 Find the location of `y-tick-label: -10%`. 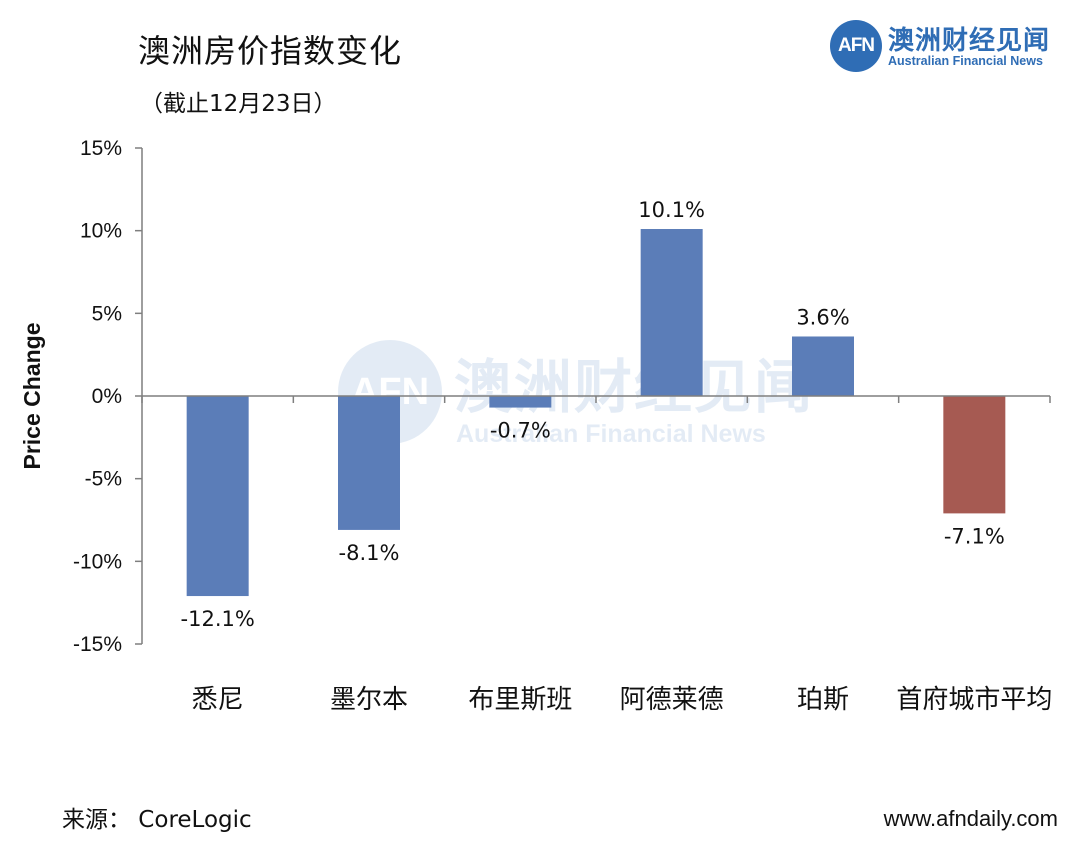

y-tick-label: -10% is located at coordinates (97, 561).